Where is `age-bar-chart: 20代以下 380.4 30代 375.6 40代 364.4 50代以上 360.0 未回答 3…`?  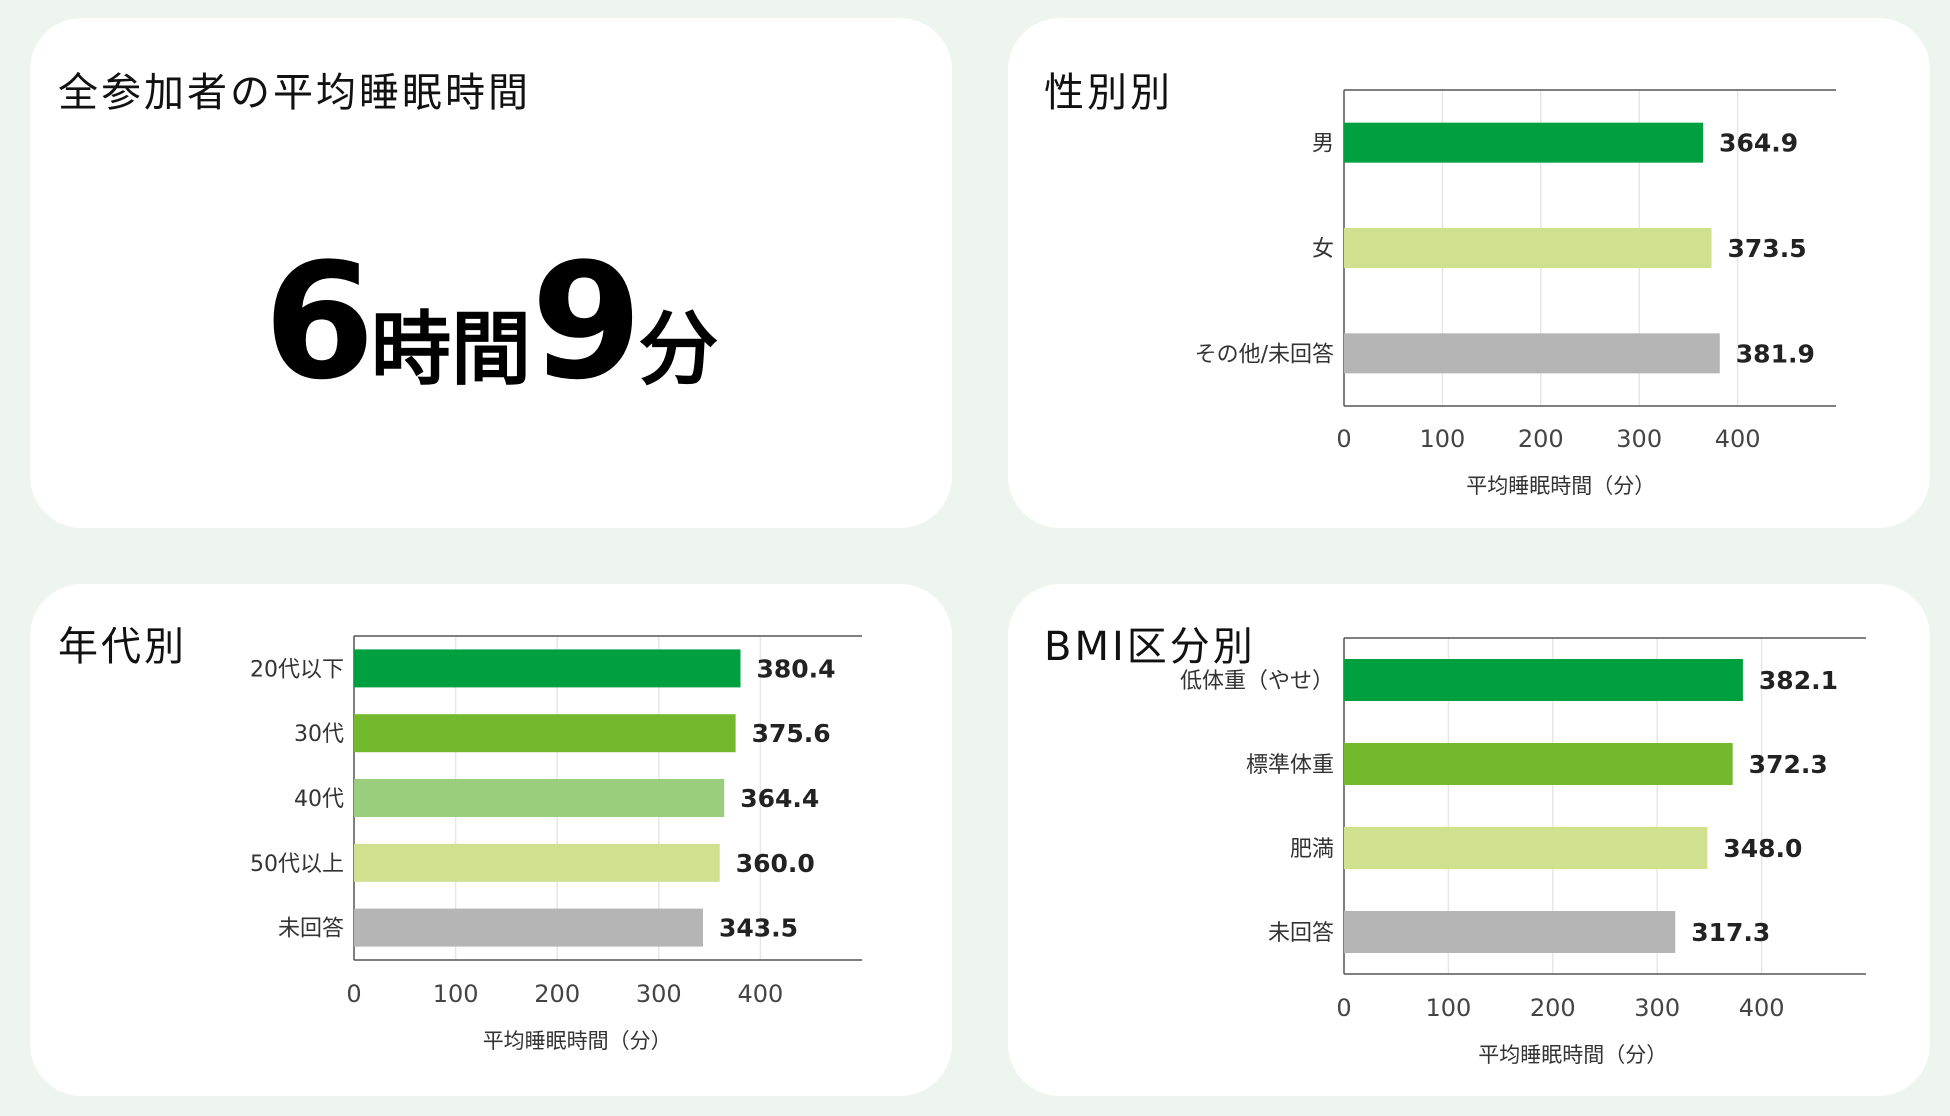
age-bar-chart: 20代以下 380.4 30代 375.6 40代 364.4 50代以上 360.0 未回答 3… is located at coordinates (556, 844).